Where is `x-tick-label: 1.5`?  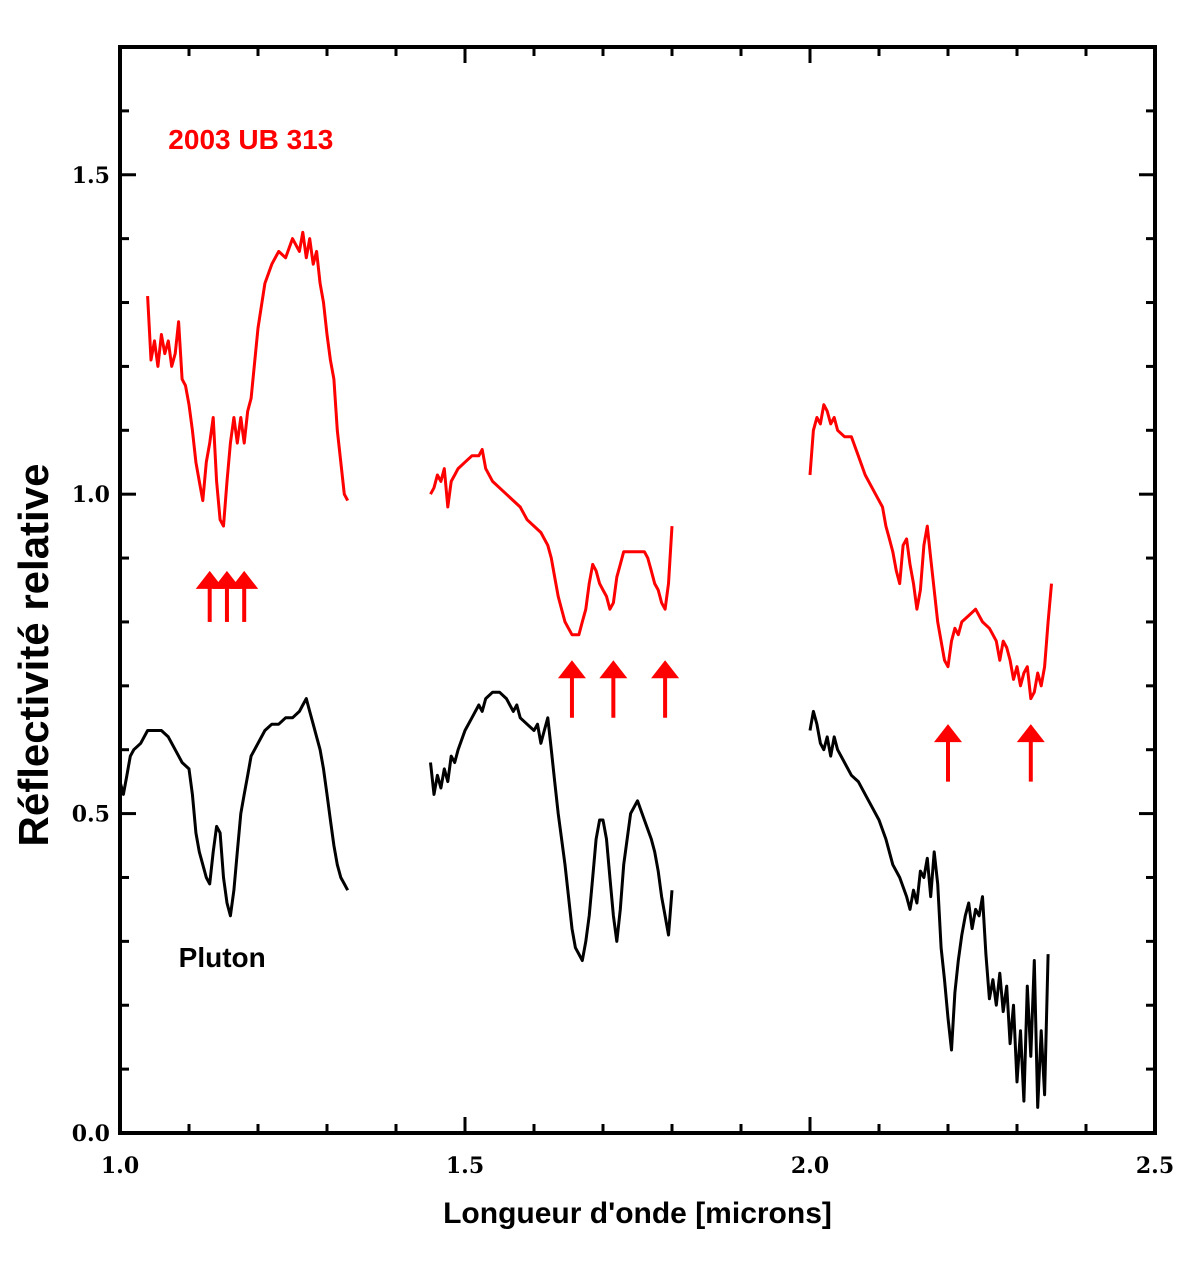
x-tick-label: 1.5 is located at coordinates (465, 1166).